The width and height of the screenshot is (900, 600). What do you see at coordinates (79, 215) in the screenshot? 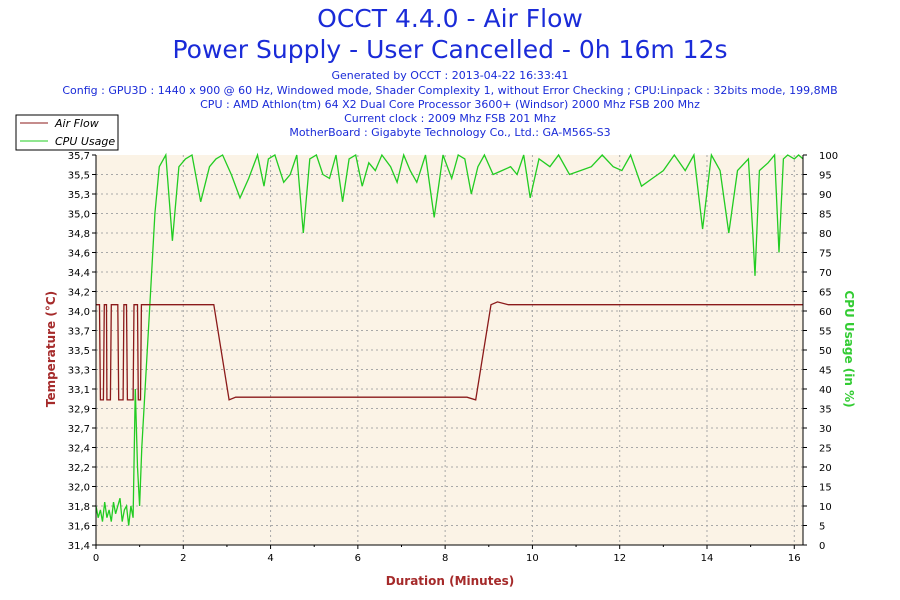
I see `y-tick-label: 35,0` at bounding box center [79, 215].